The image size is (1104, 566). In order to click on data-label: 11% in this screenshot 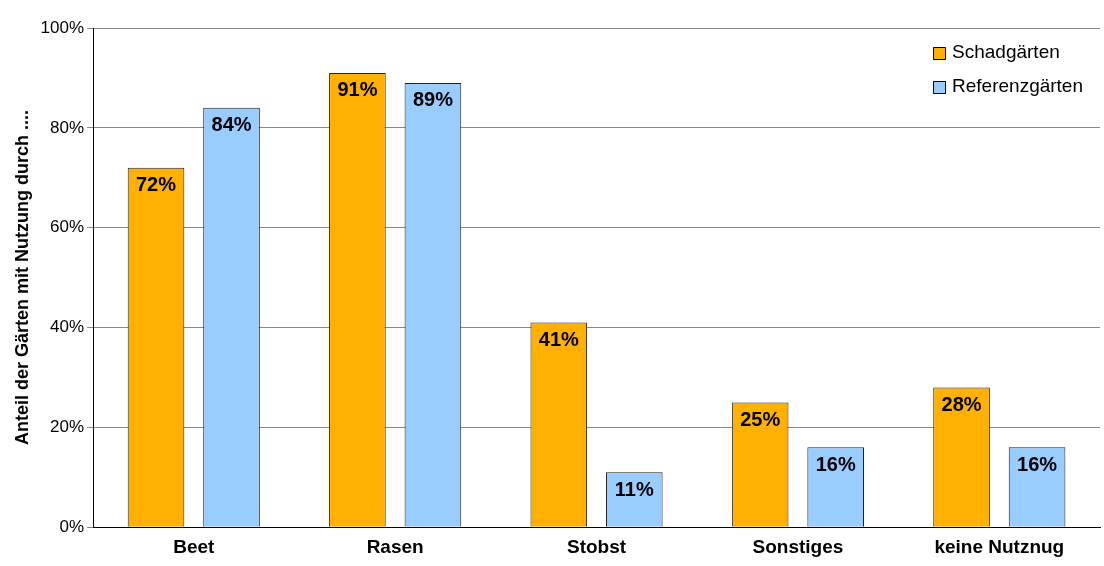, I will do `click(634, 488)`.